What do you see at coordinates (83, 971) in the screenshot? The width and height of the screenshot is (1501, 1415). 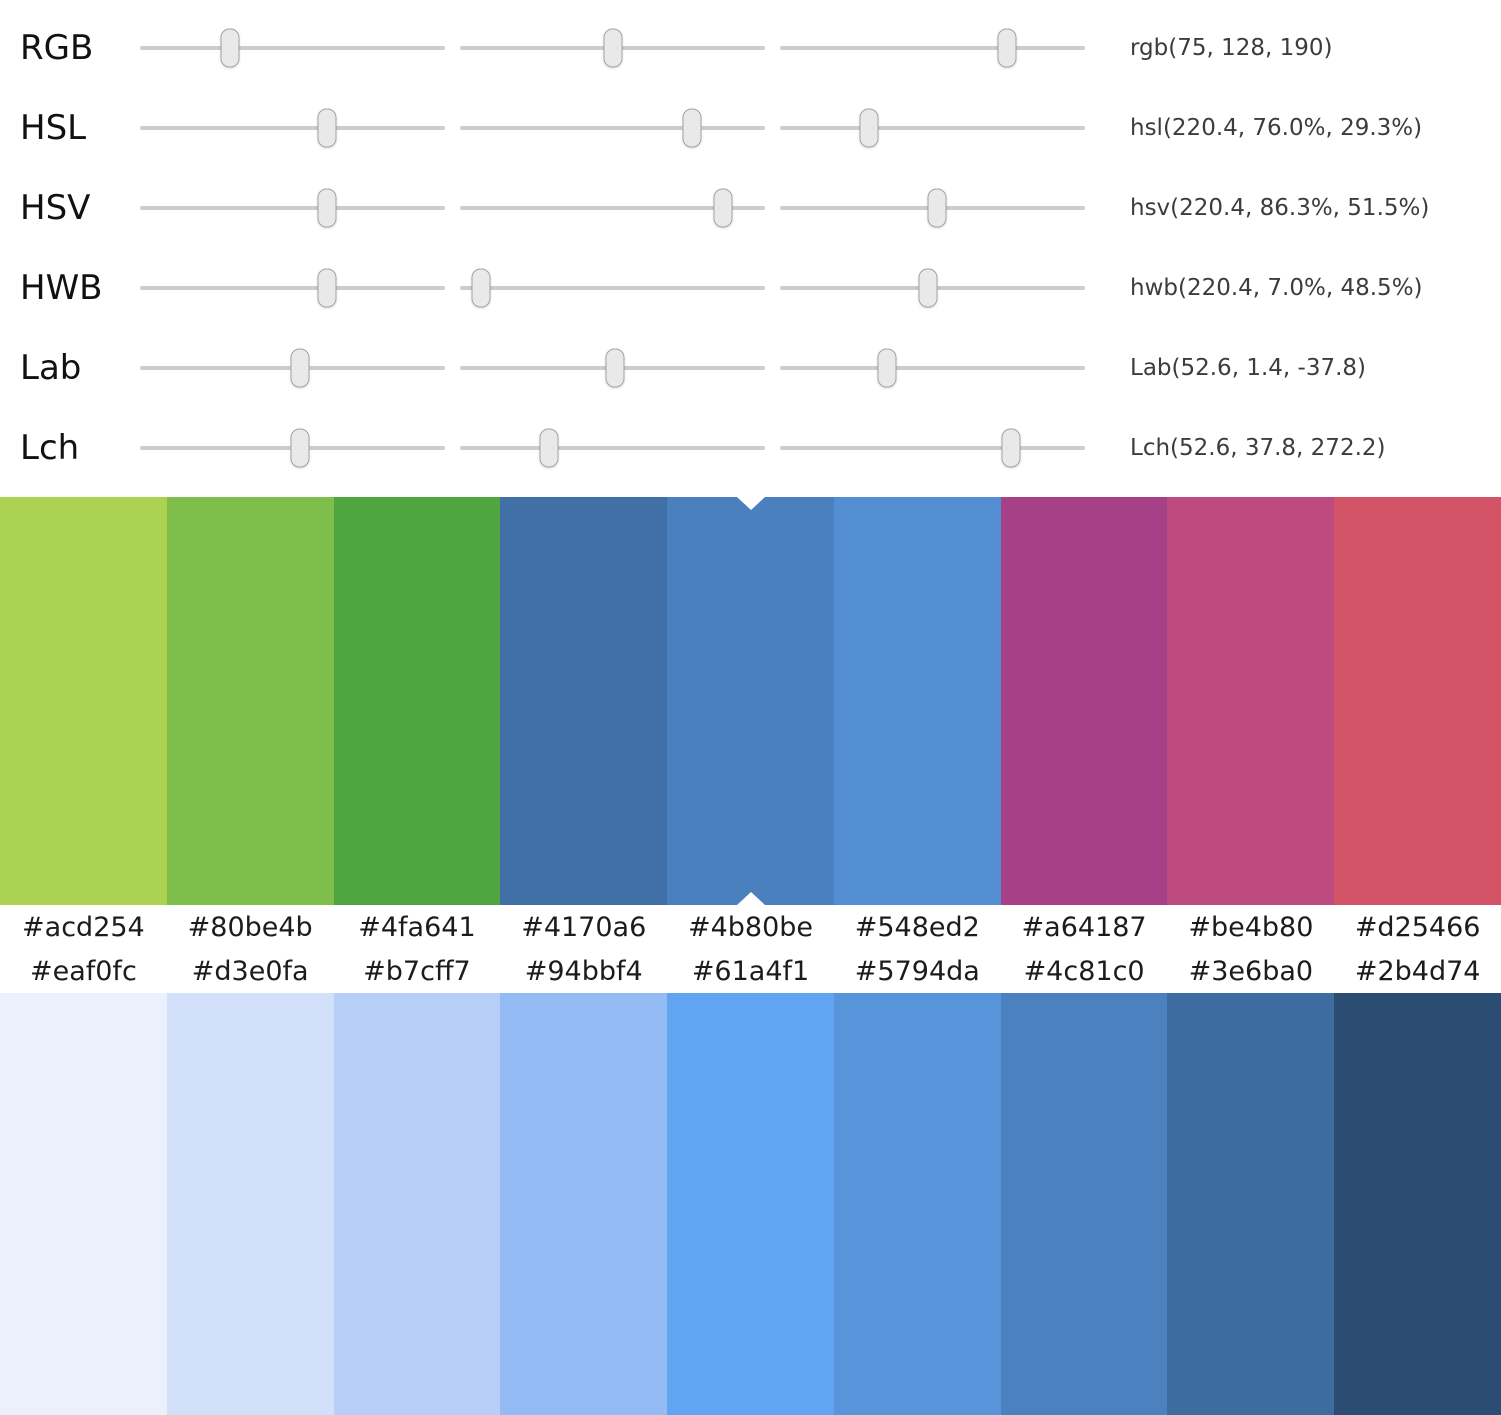 I see `tint-hex-label-1: #eaf0fc` at bounding box center [83, 971].